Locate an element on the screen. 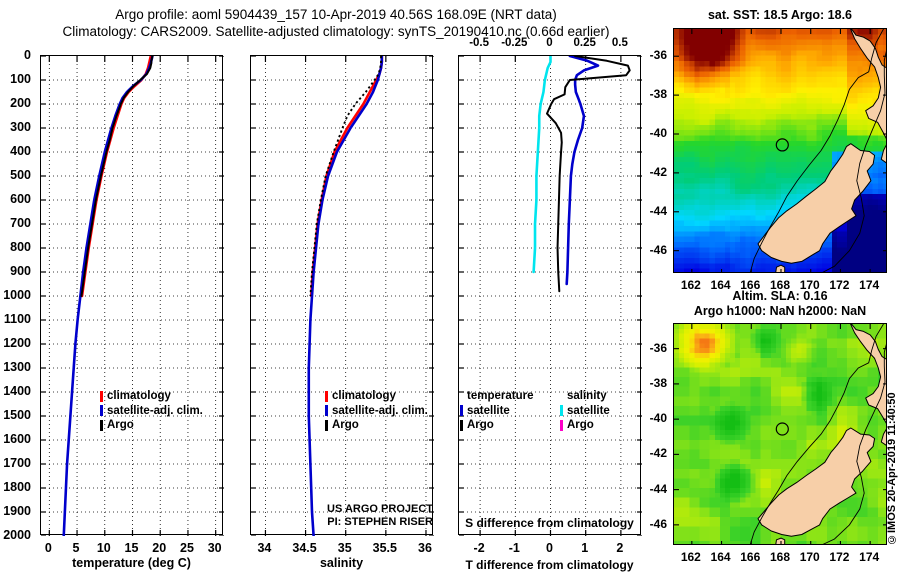 The height and width of the screenshot is (580, 900). t-diff-tick-1: 1 is located at coordinates (585, 548).